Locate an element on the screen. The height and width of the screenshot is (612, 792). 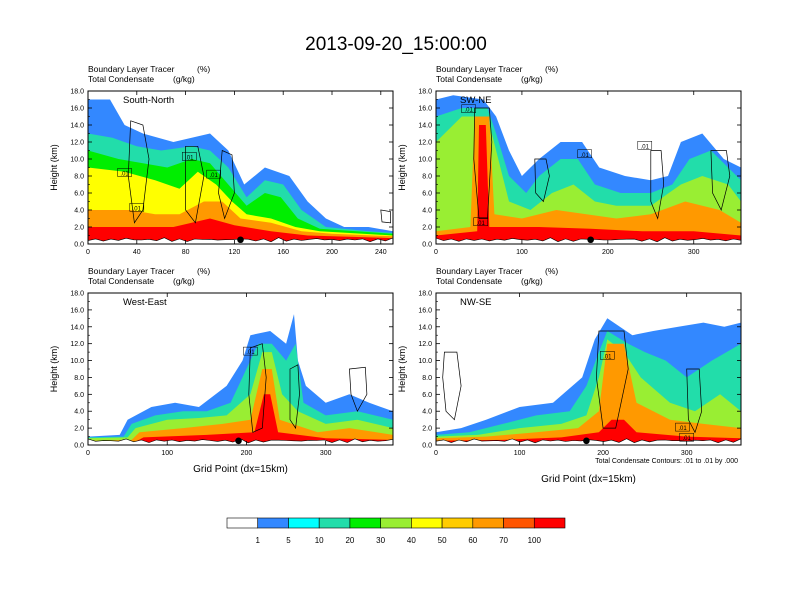
y-tick-label: 14.0 is located at coordinates (425, 327).